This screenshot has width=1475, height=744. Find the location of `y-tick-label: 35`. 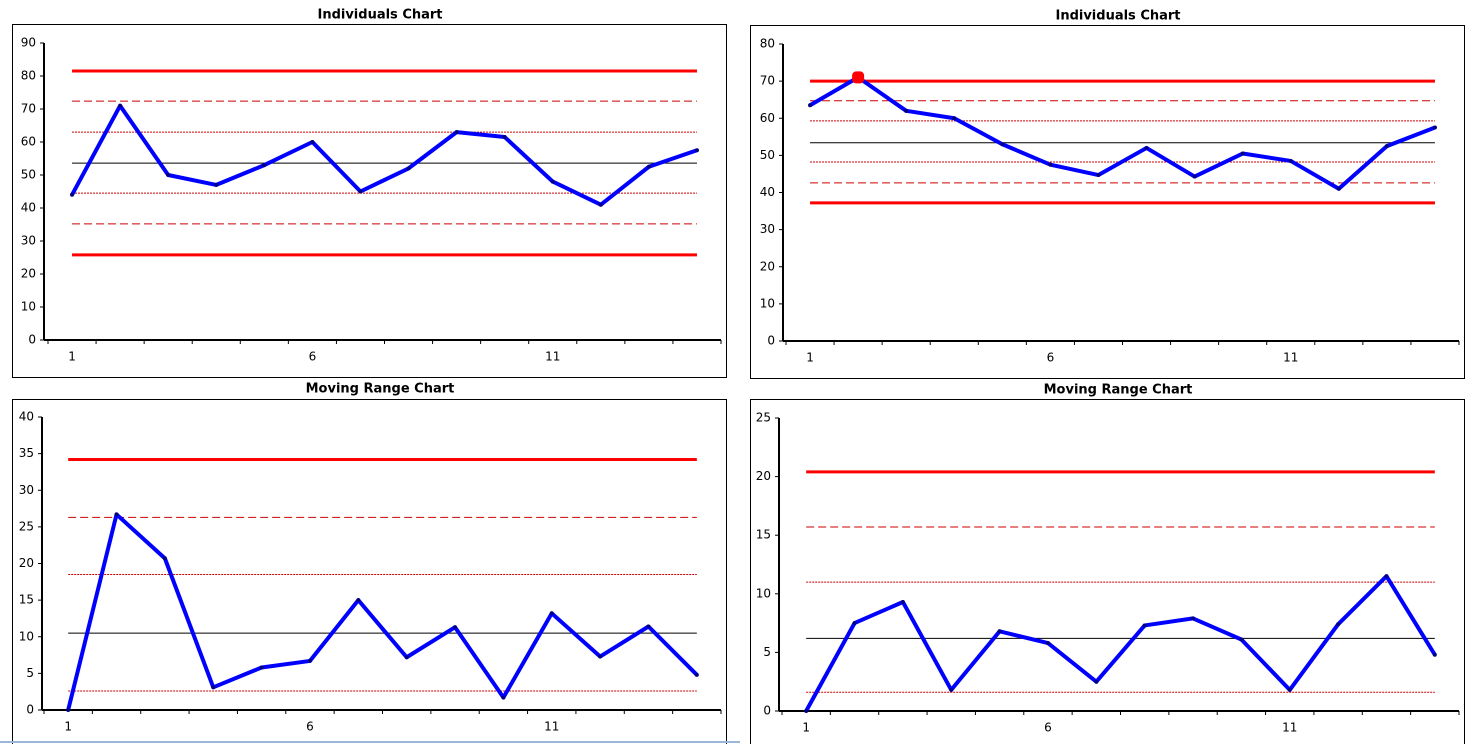

y-tick-label: 35 is located at coordinates (26, 453).